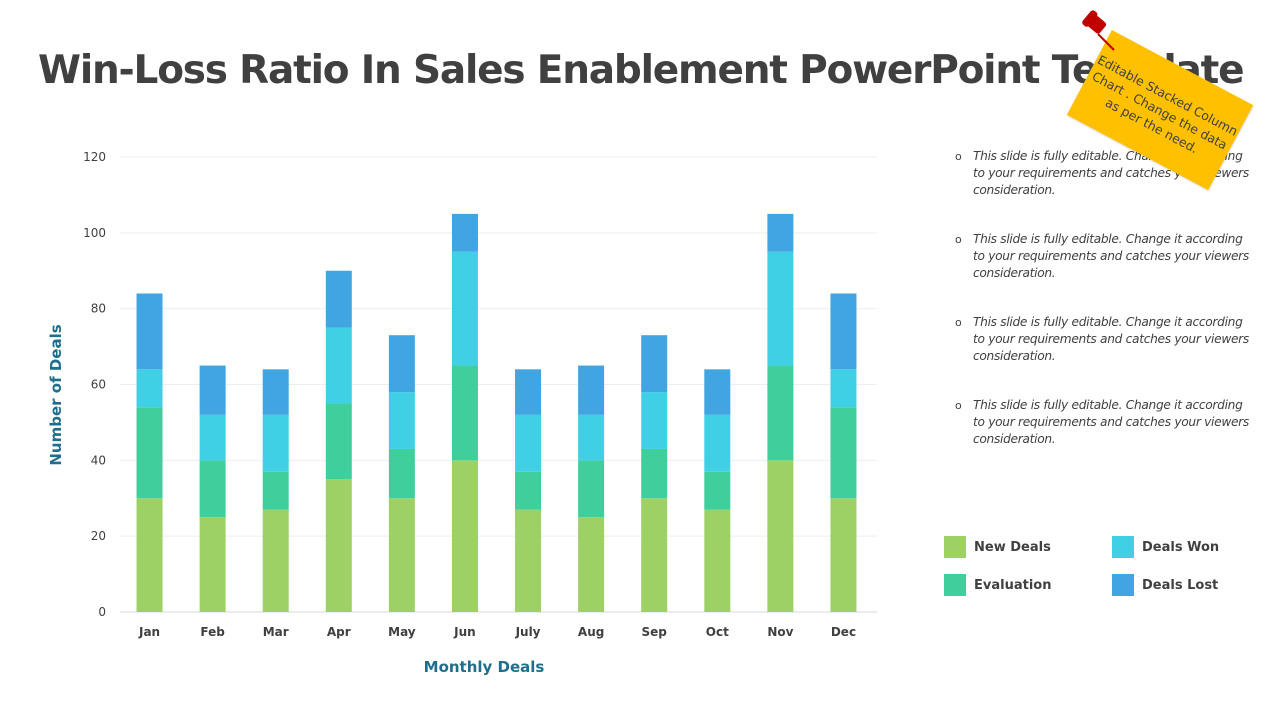 This screenshot has height=720, width=1280. Describe the element at coordinates (497, 632) in the screenshot. I see `x-axis-ticks: Jan Feb Mar Apr May Jun July Aug Sep Oct Nov Dec` at that location.